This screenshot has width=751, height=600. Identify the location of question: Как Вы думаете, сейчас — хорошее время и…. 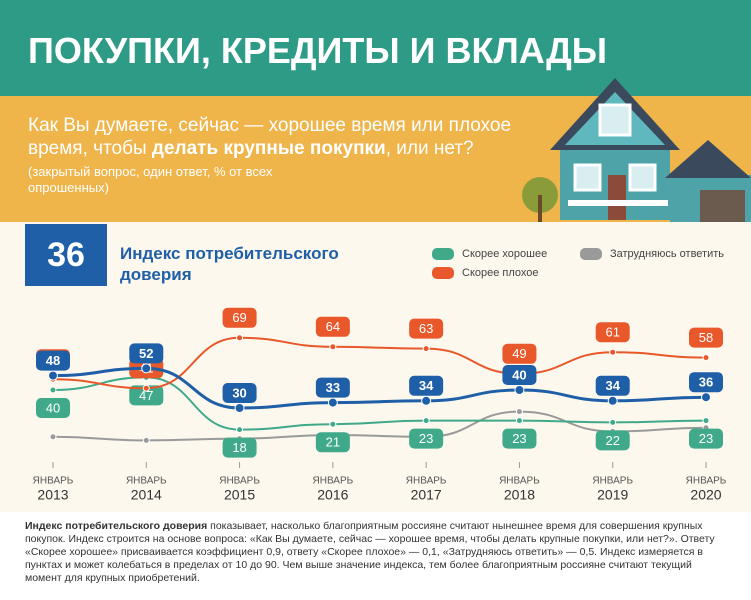
(288, 137).